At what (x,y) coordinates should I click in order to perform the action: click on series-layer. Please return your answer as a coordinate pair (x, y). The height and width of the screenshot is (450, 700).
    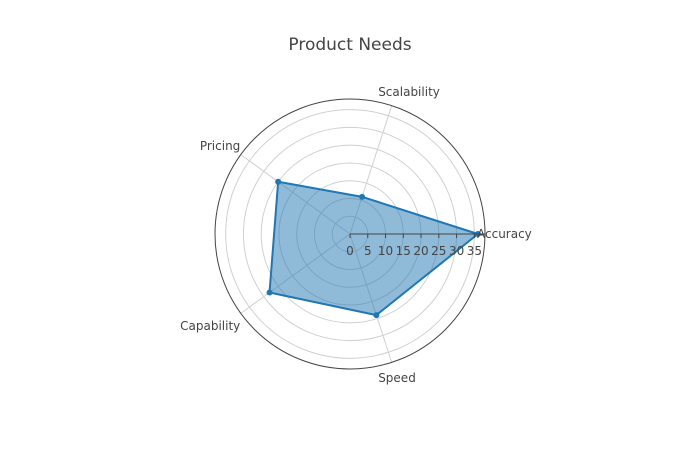
    Looking at the image, I should click on (373, 248).